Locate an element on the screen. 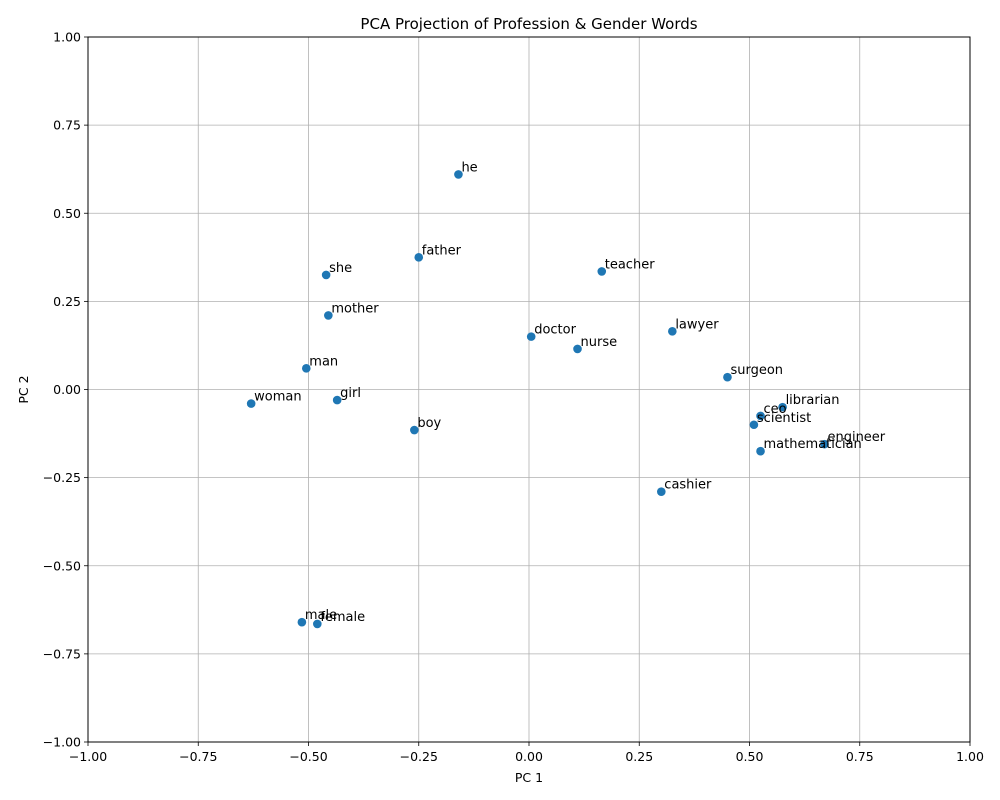 The width and height of the screenshot is (1000, 800). data-point-mother is located at coordinates (328, 315).